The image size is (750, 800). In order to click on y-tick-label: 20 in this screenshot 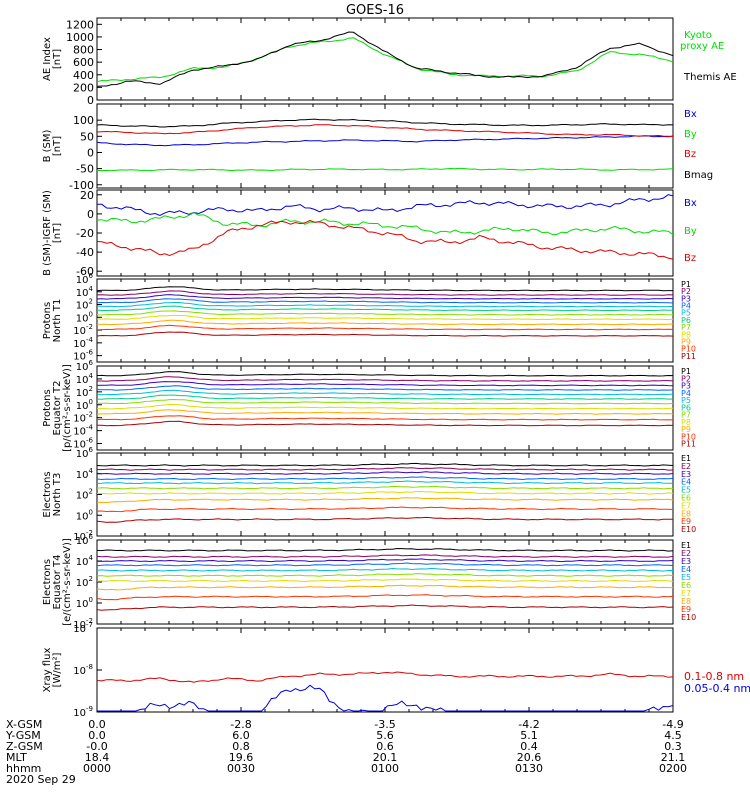, I will do `click(87, 195)`.